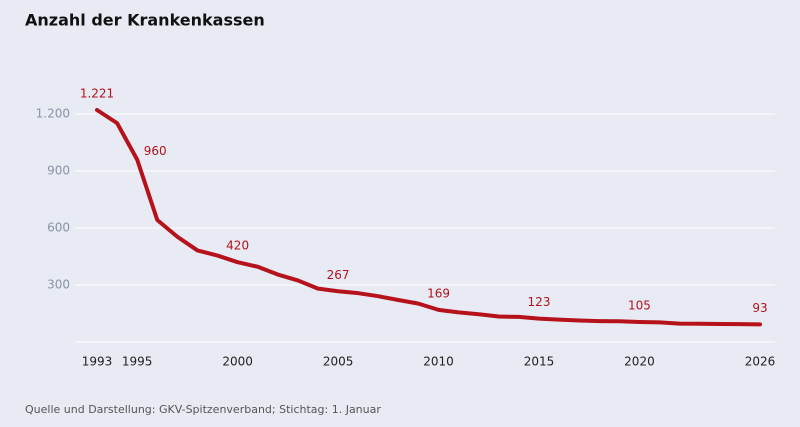 The image size is (800, 427). Describe the element at coordinates (145, 20) in the screenshot. I see `chart-title: Anzahl der Krankenkassen` at that location.